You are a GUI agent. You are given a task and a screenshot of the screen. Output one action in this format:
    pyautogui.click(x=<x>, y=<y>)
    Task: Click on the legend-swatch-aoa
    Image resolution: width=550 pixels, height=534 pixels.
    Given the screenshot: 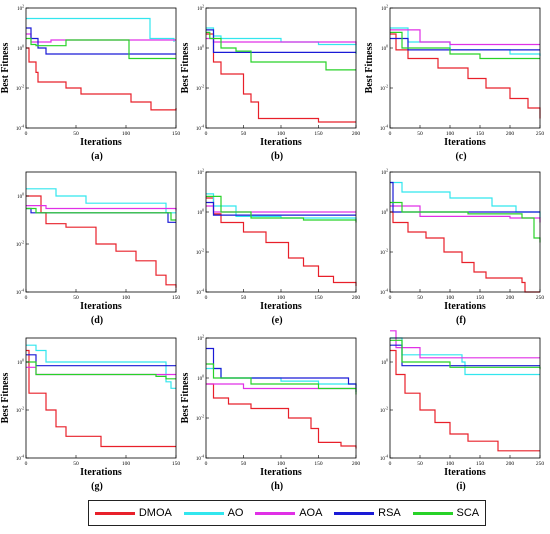 What is the action you would take?
    pyautogui.click(x=275, y=513)
    